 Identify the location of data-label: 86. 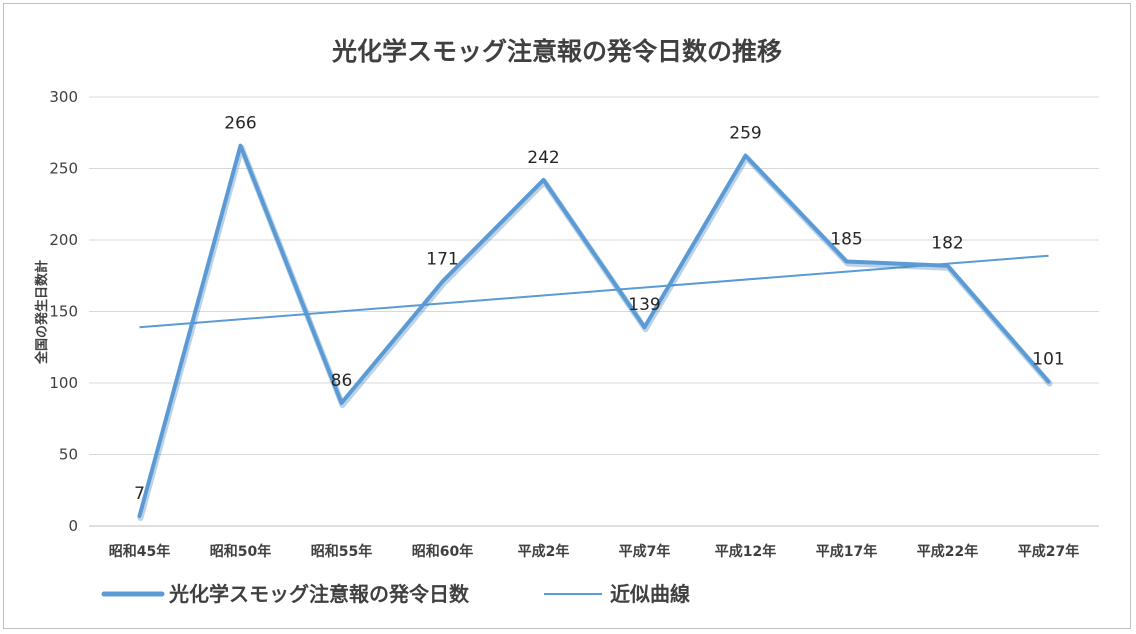
(342, 381).